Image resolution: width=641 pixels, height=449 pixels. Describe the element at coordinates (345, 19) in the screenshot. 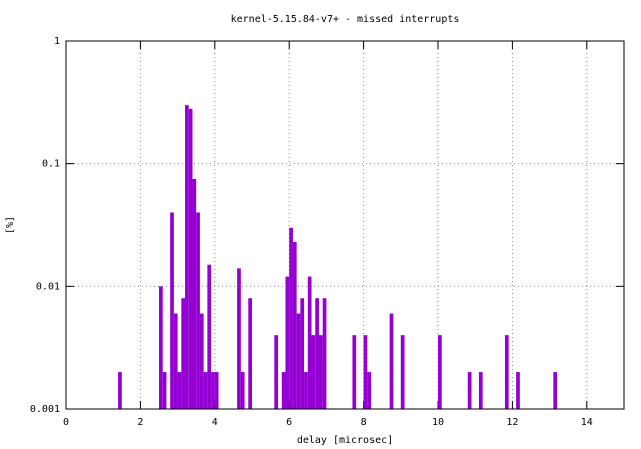

I see `chart-title: kernel-5.15.84-v7+ - missed interrupts` at that location.